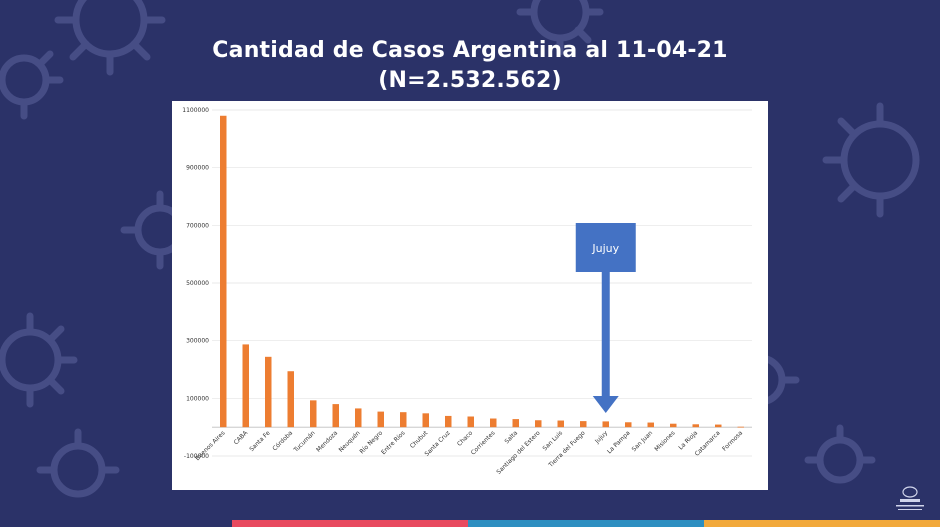 This screenshot has width=940, height=527. I want to click on y-tick-label: 900000, so click(197, 168).